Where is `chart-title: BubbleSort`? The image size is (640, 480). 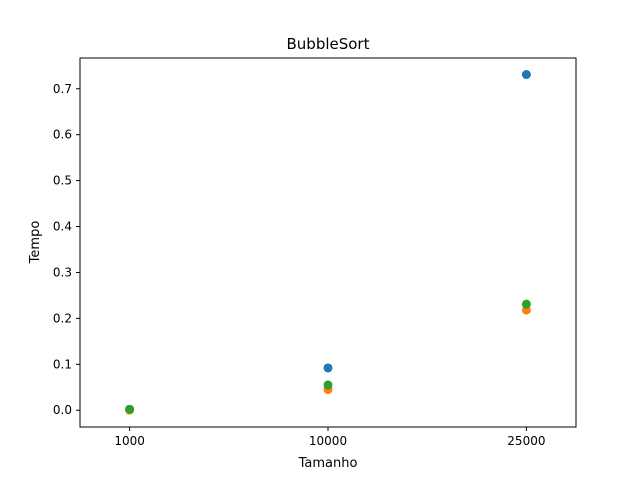
chart-title: BubbleSort is located at coordinates (328, 44).